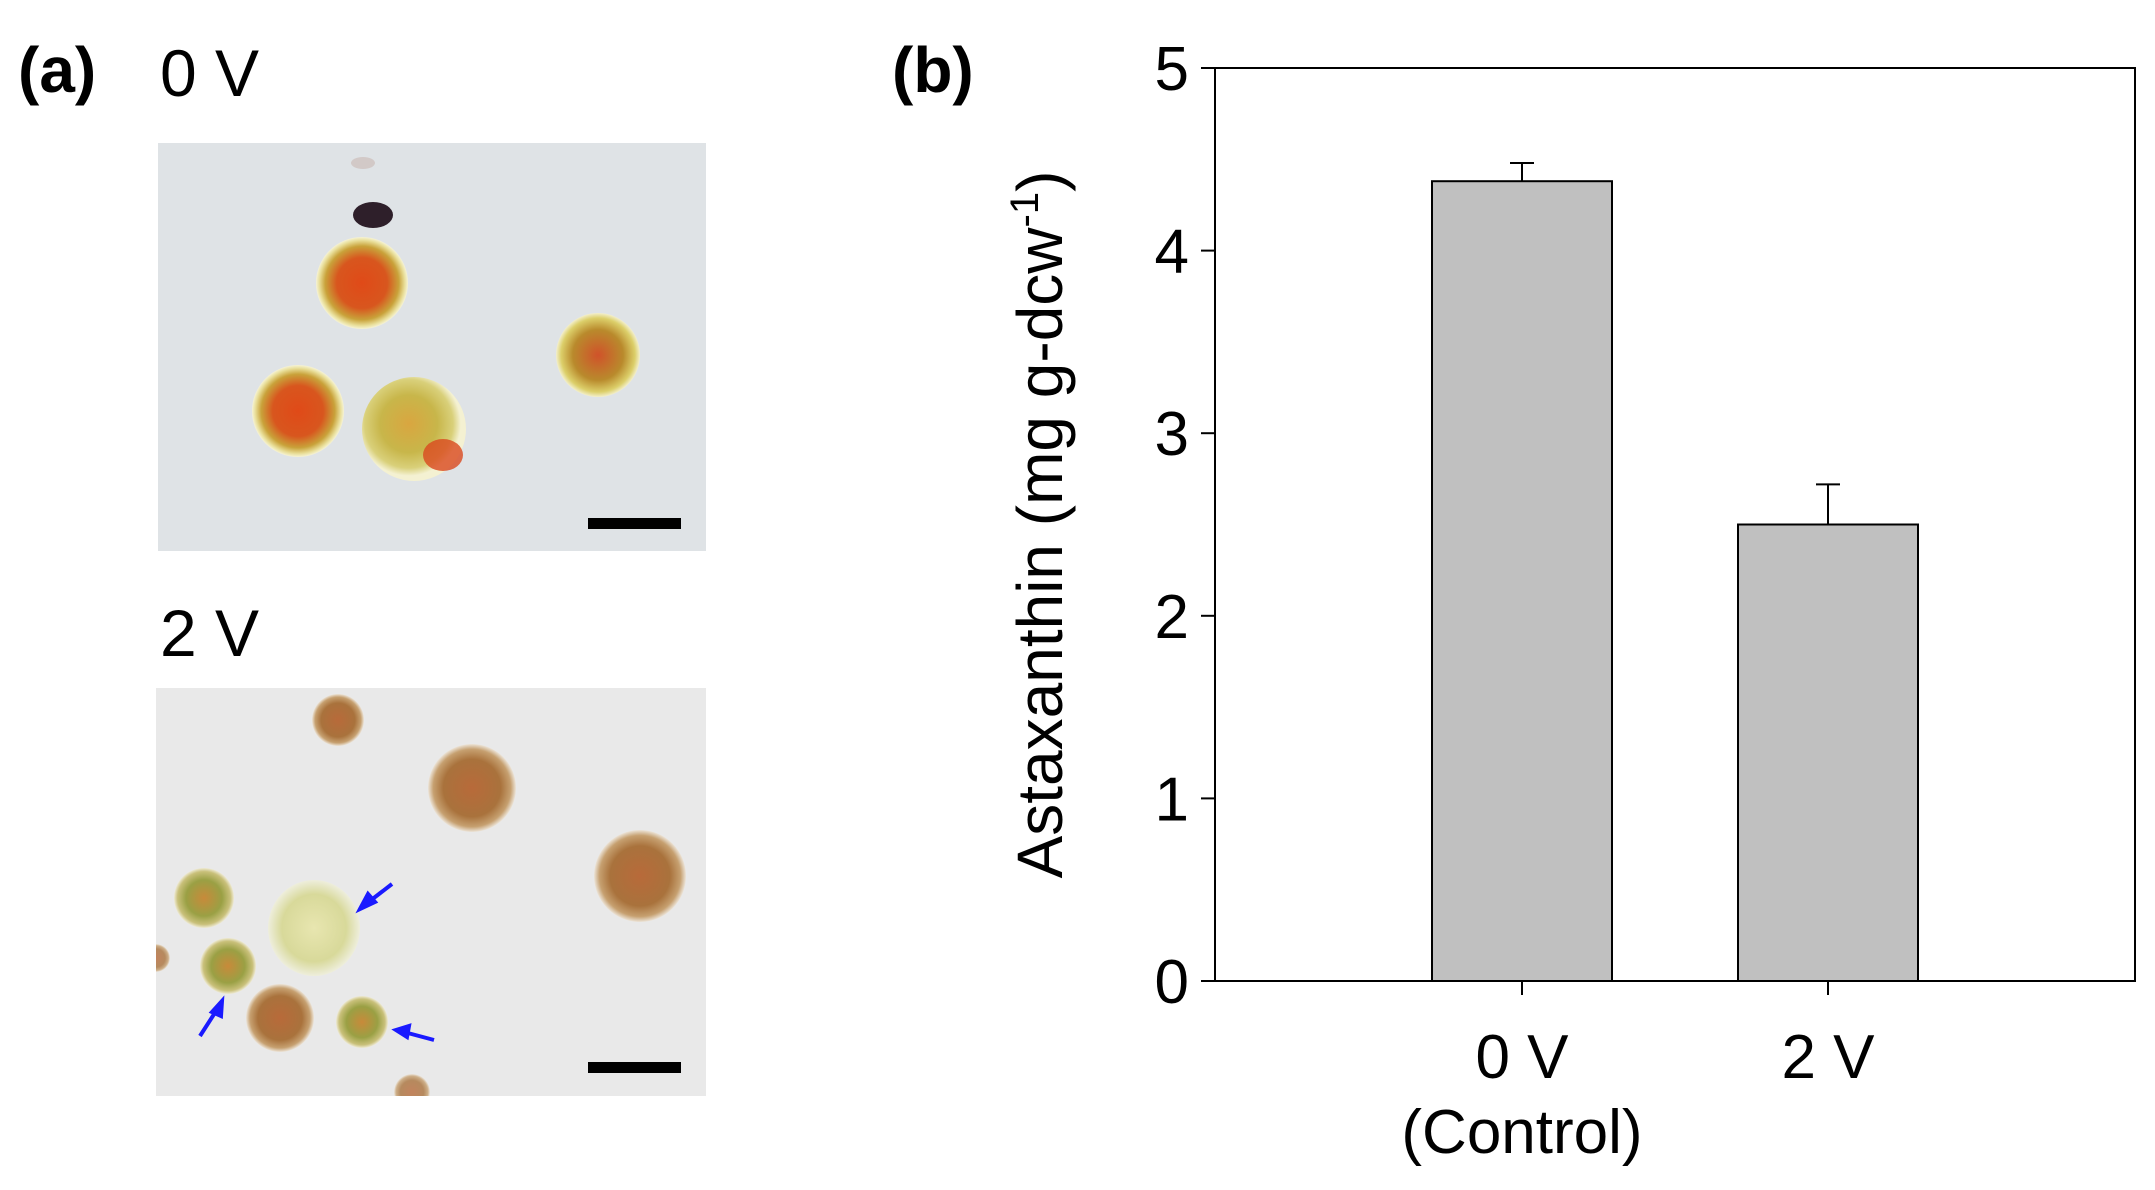 This screenshot has width=2155, height=1190. I want to click on y-tick-label: 2, so click(1172, 617).